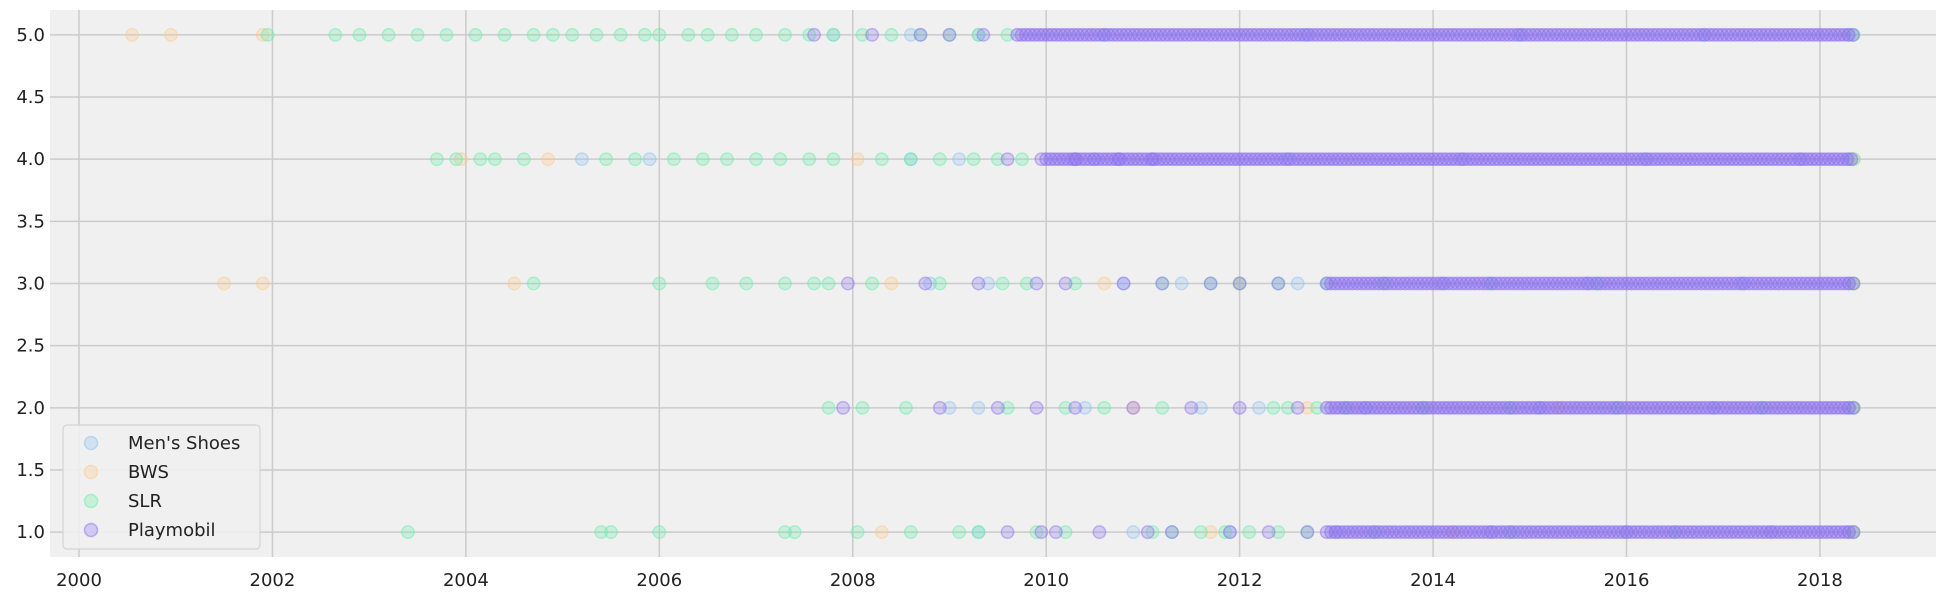 Image resolution: width=1946 pixels, height=602 pixels. I want to click on x-tick-label: 2014, so click(1433, 580).